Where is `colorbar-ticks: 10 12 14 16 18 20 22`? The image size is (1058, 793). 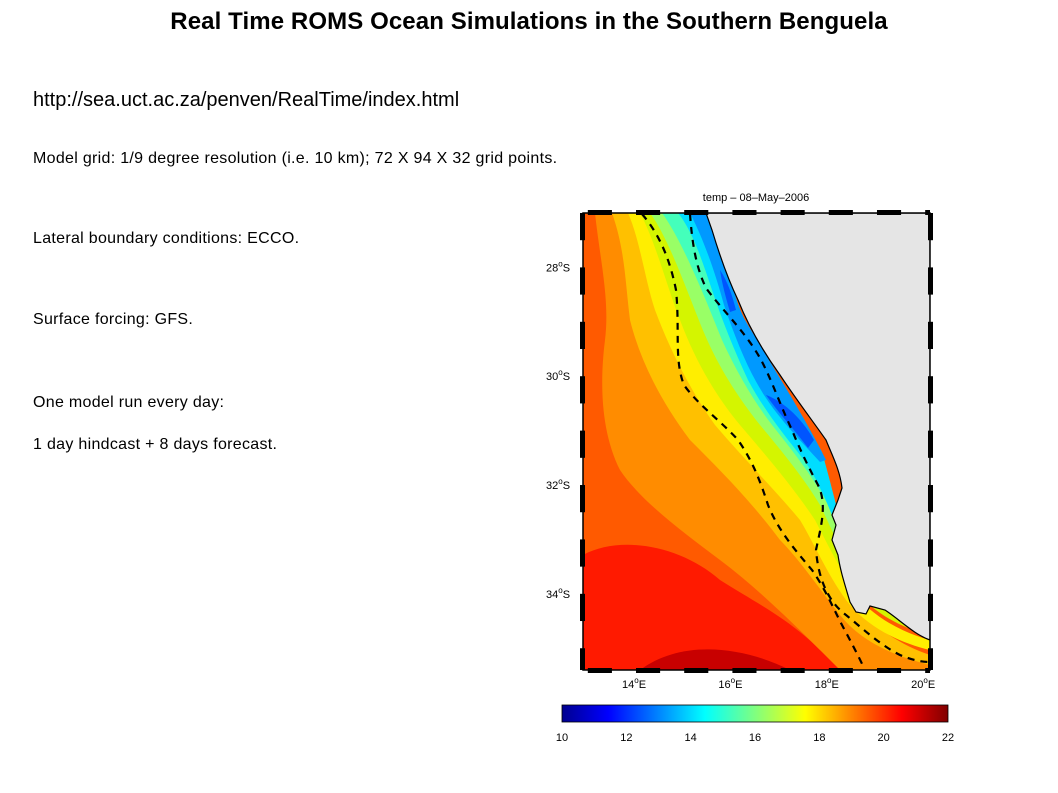
colorbar-ticks: 10 12 14 16 18 20 22 is located at coordinates (755, 738).